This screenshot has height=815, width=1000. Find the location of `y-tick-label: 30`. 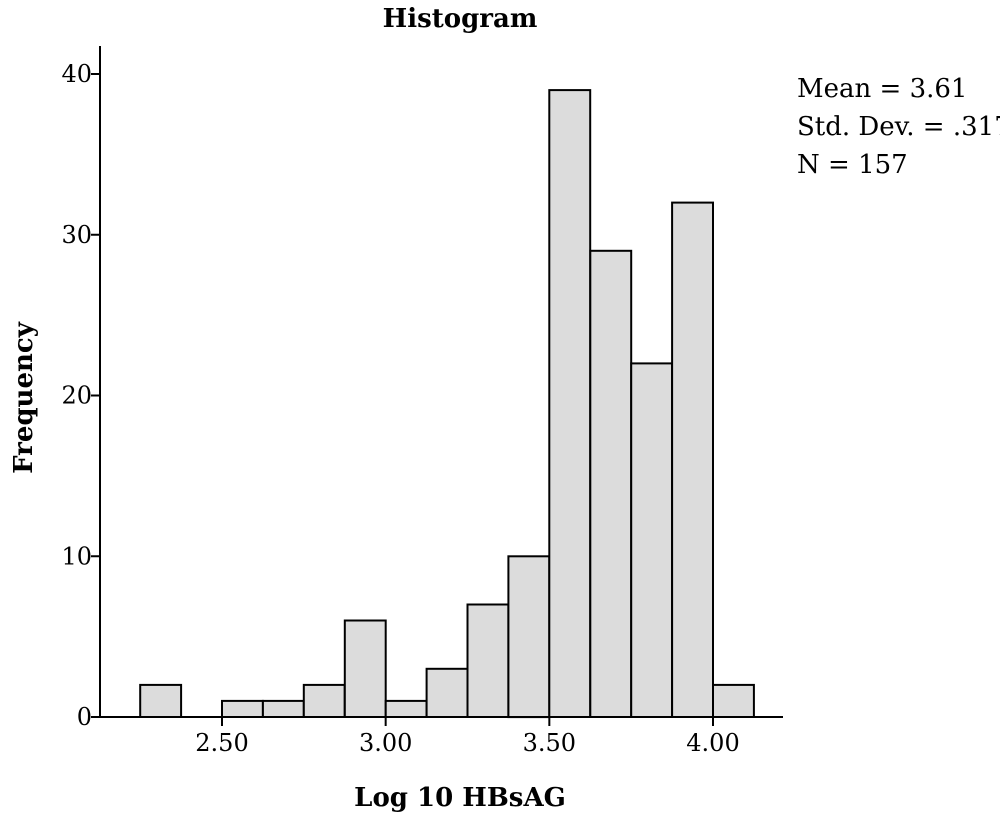

y-tick-label: 30 is located at coordinates (76, 235).